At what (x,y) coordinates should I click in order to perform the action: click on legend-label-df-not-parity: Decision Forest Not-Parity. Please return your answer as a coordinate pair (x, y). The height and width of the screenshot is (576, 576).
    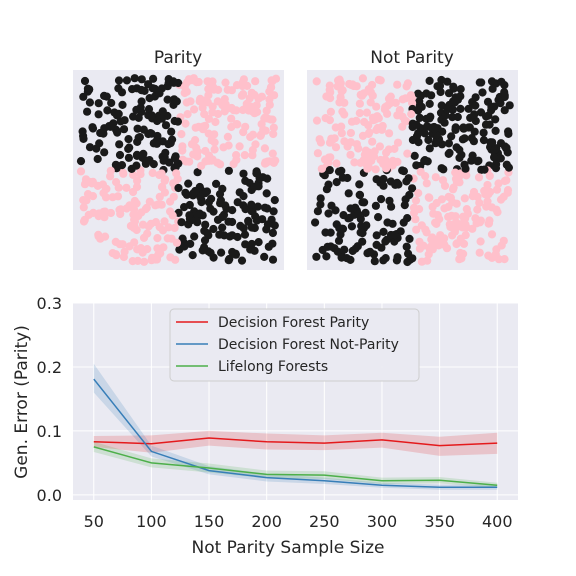
    Looking at the image, I should click on (308, 345).